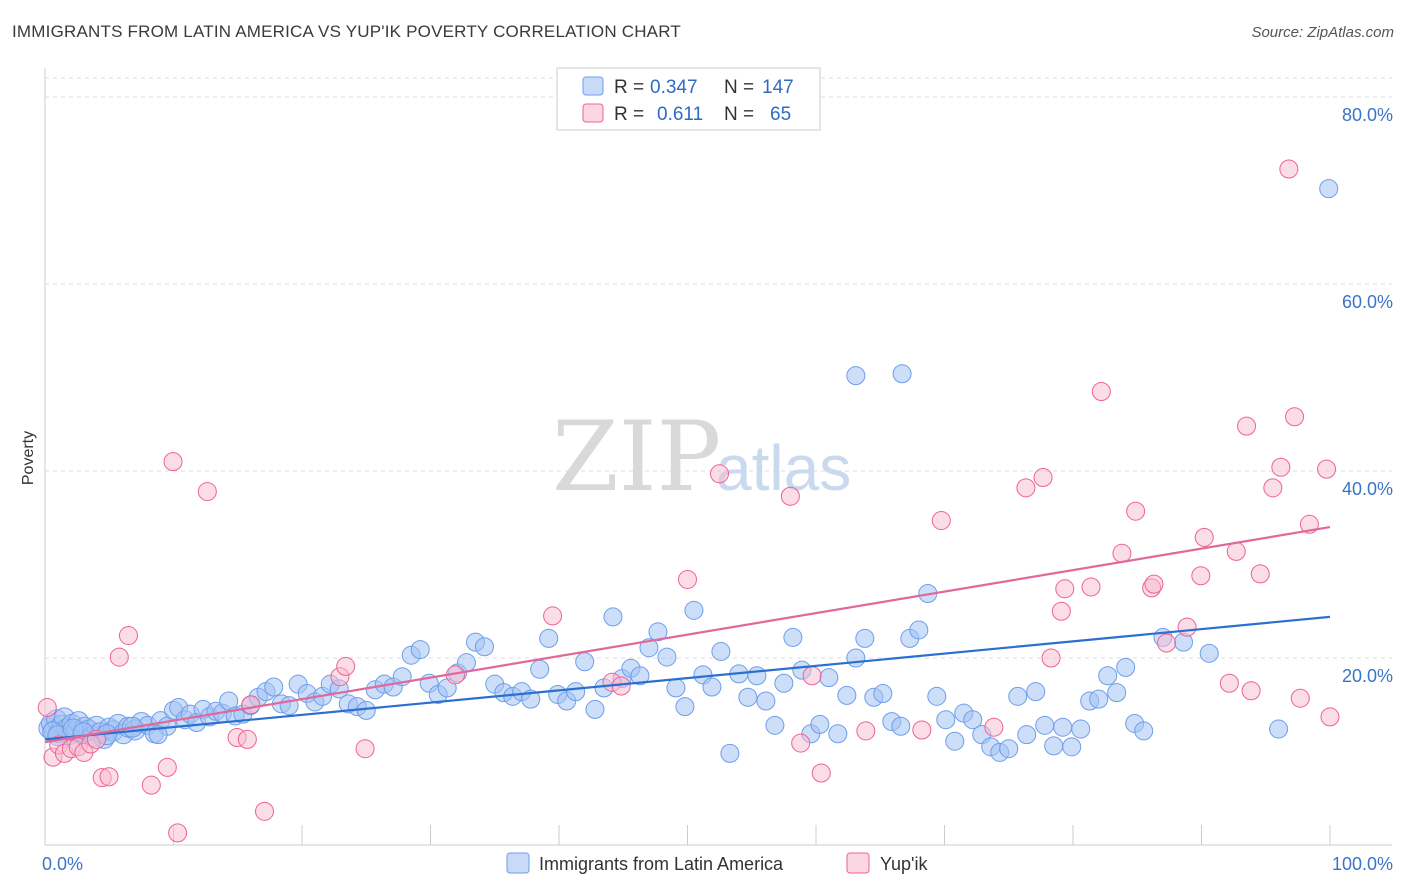 This screenshot has height=892, width=1406. What do you see at coordinates (778, 87) in the screenshot?
I see `legend-n-value-immigrants: 147` at bounding box center [778, 87].